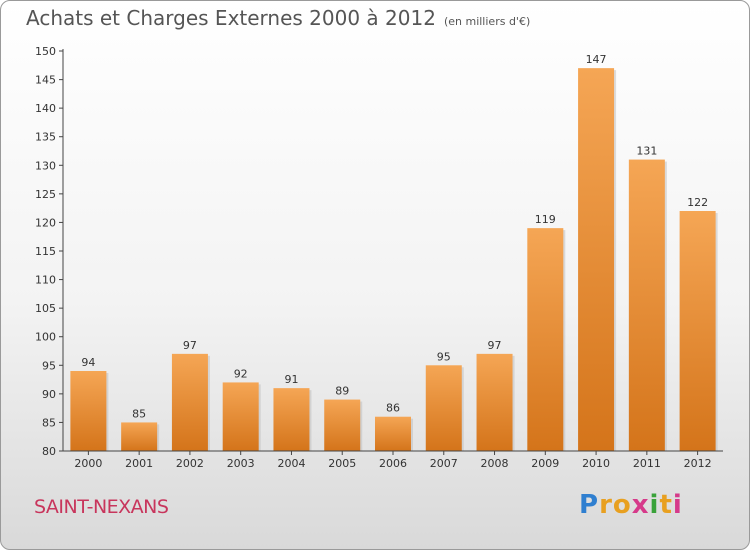 The width and height of the screenshot is (750, 550). Describe the element at coordinates (139, 436) in the screenshot. I see `bar-2001` at that location.